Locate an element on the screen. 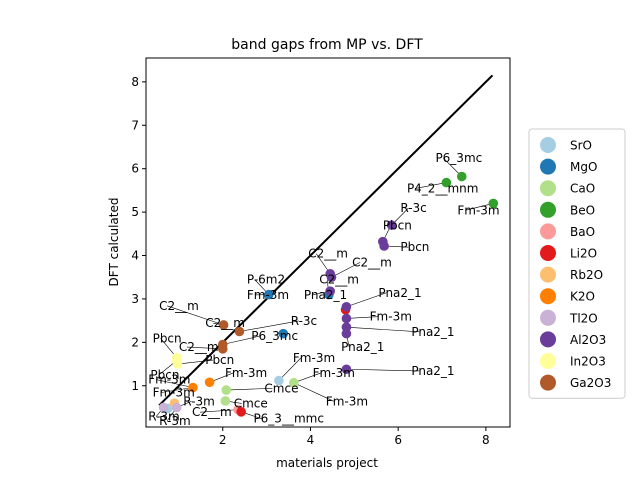 The image size is (640, 480). x-tick-label: 8 is located at coordinates (486, 440).